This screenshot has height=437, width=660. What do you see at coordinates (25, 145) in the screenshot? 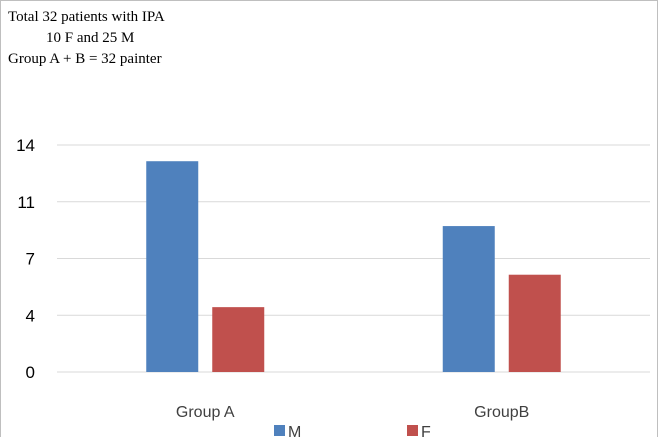
I see `y-tick-label: 14` at bounding box center [25, 145].